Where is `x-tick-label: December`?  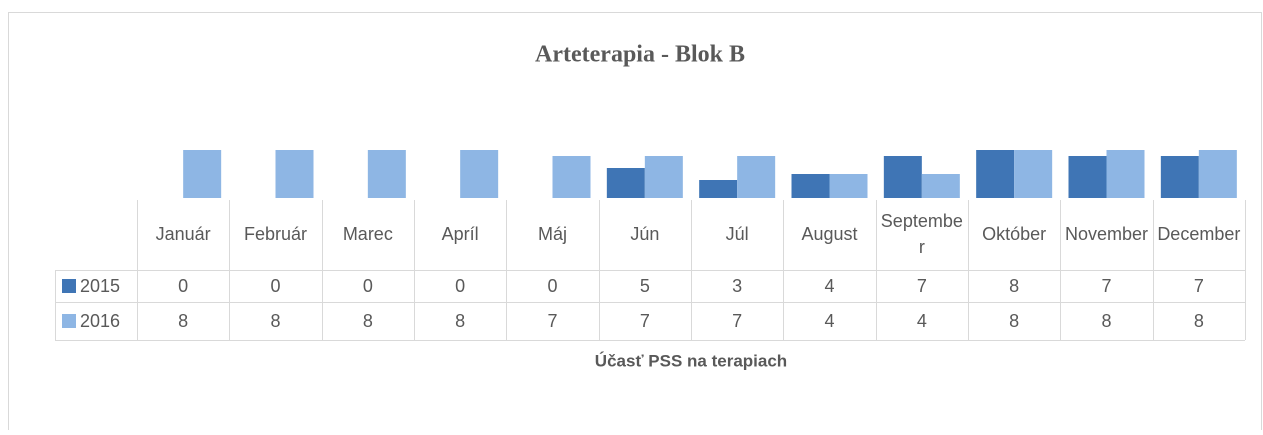 x-tick-label: December is located at coordinates (1198, 234).